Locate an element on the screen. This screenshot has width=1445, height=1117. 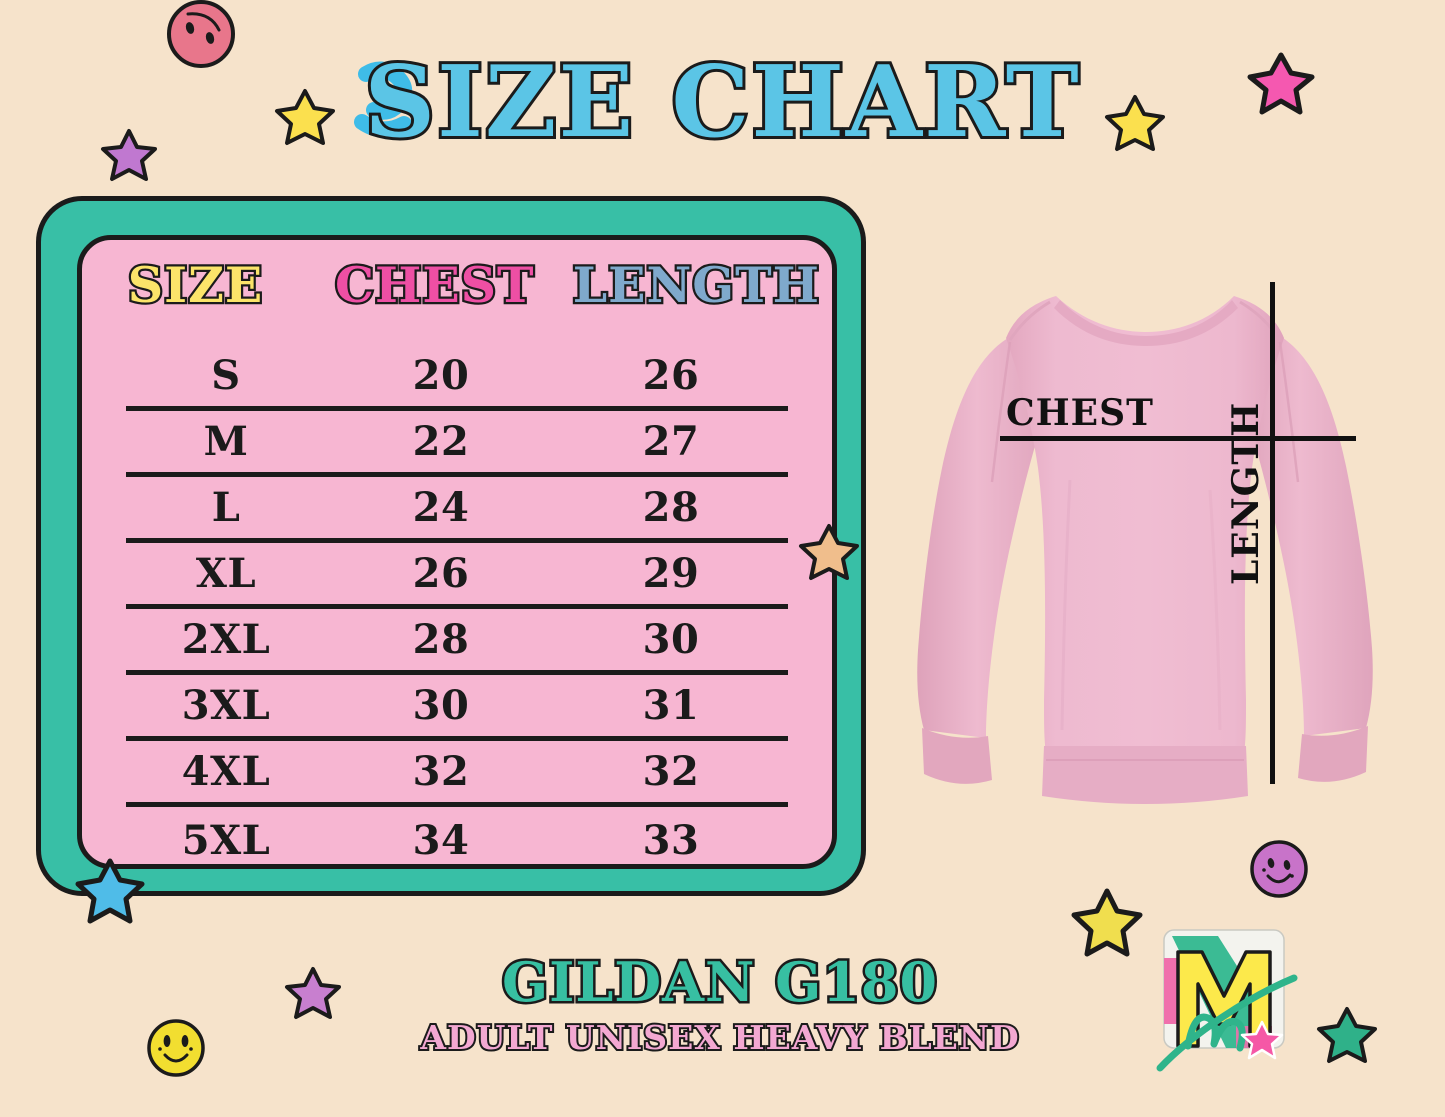
chest-measure-label: CHEST is located at coordinates (1080, 413).